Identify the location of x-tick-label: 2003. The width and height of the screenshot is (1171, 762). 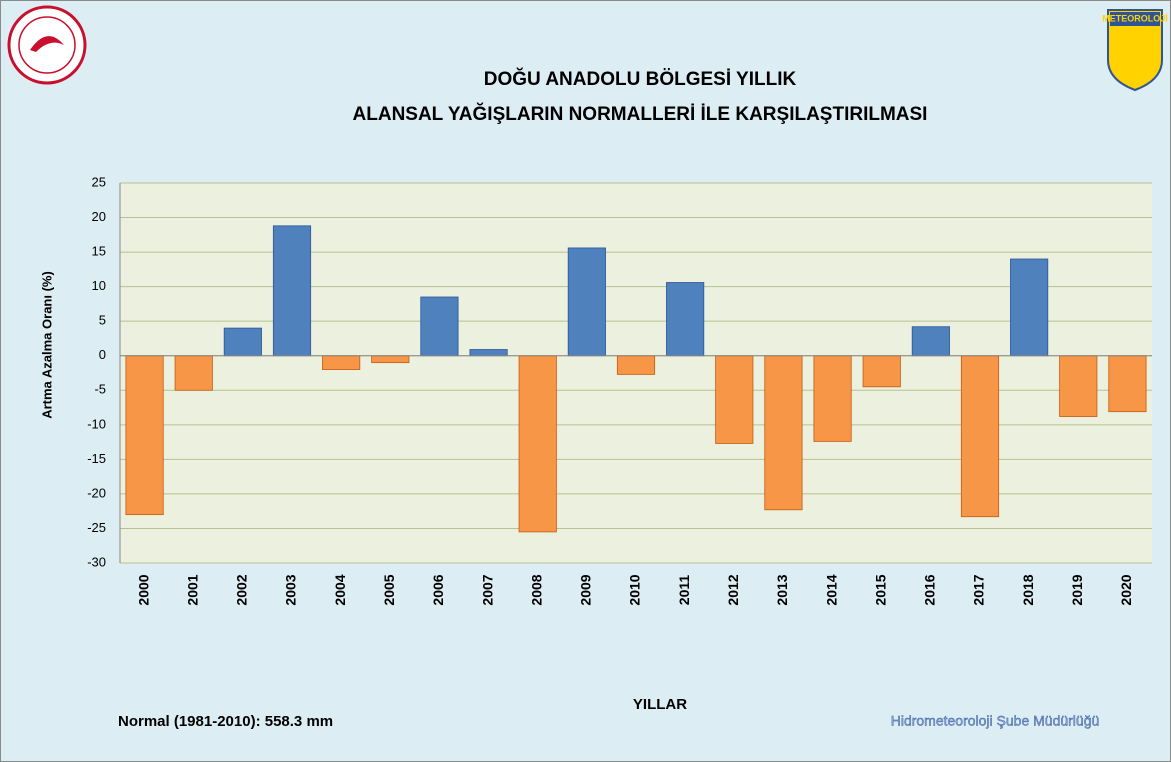
(291, 589).